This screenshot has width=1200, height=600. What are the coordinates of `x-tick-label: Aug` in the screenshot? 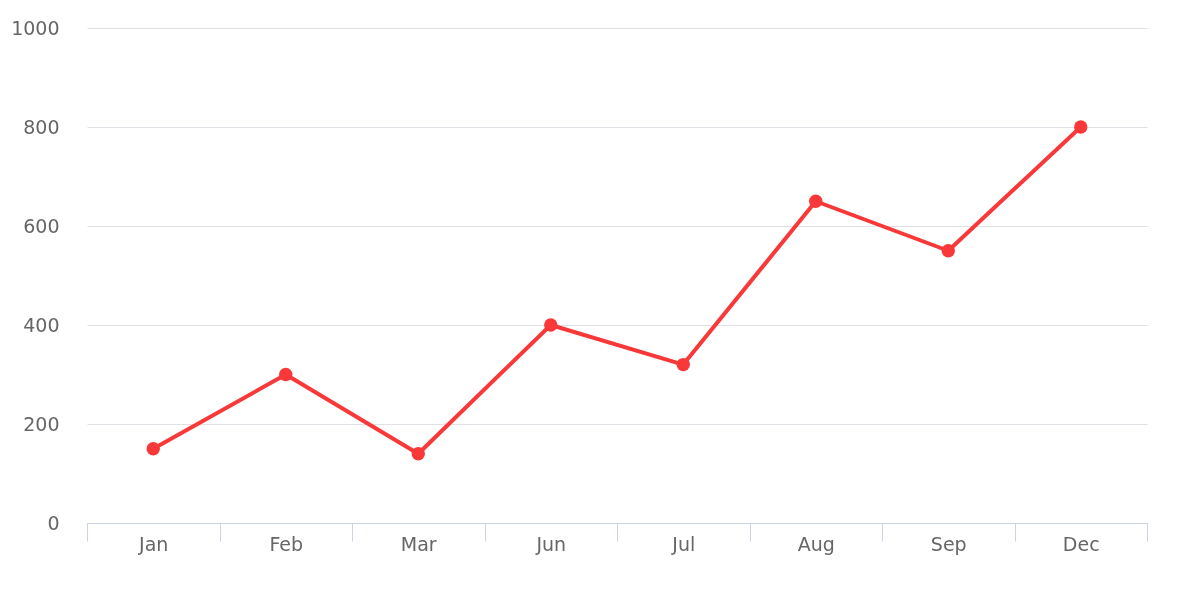 It's located at (816, 543).